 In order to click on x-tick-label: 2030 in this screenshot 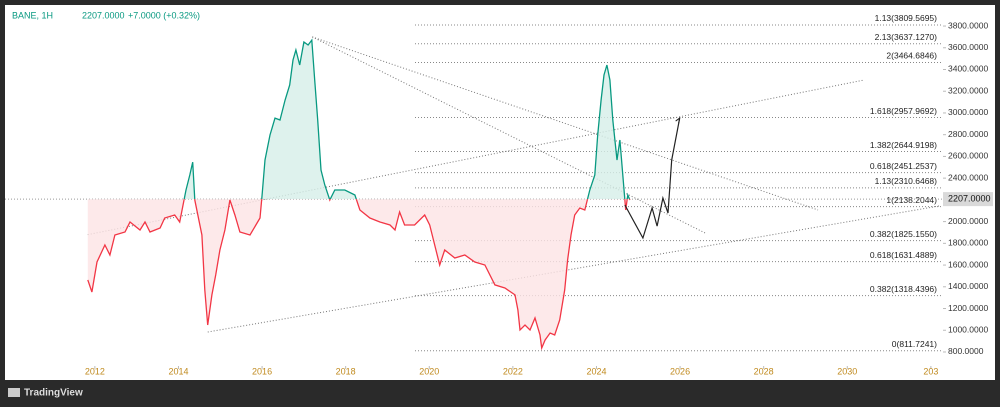, I will do `click(847, 371)`.